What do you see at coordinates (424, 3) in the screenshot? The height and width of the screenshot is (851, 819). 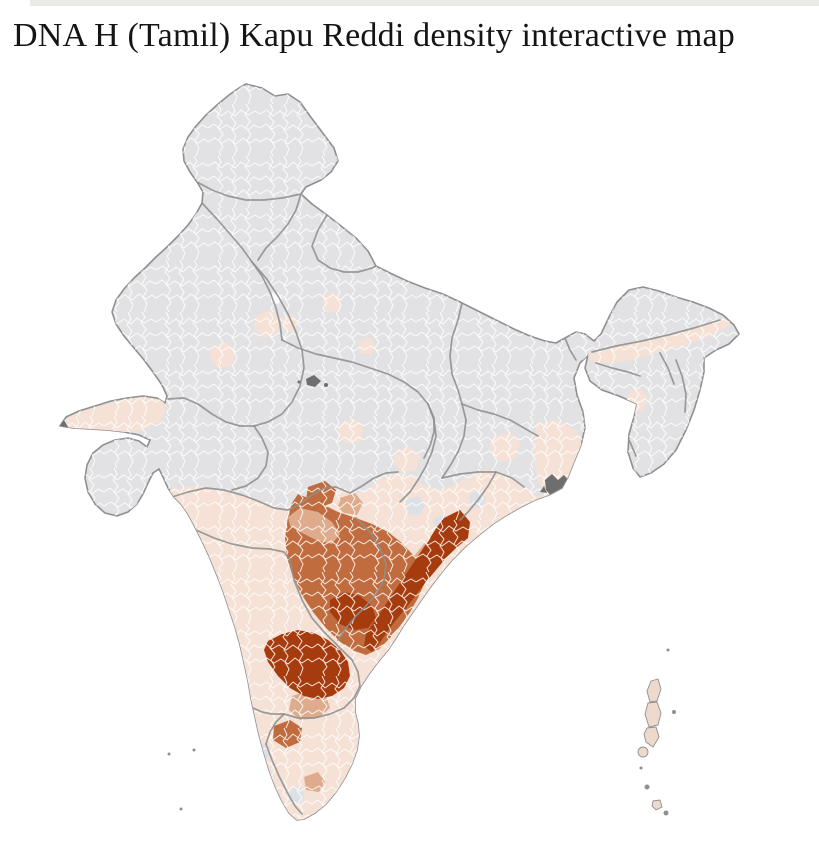 I see `top-divider-bar` at bounding box center [424, 3].